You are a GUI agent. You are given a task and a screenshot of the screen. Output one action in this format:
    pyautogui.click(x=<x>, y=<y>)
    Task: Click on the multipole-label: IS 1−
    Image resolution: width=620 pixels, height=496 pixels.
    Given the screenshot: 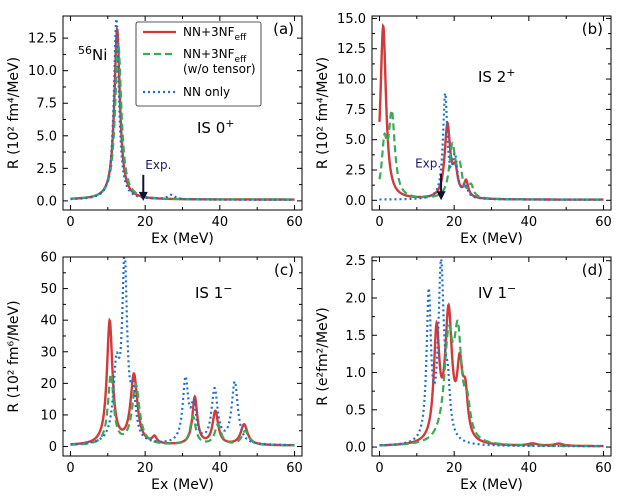 What is the action you would take?
    pyautogui.click(x=213, y=292)
    